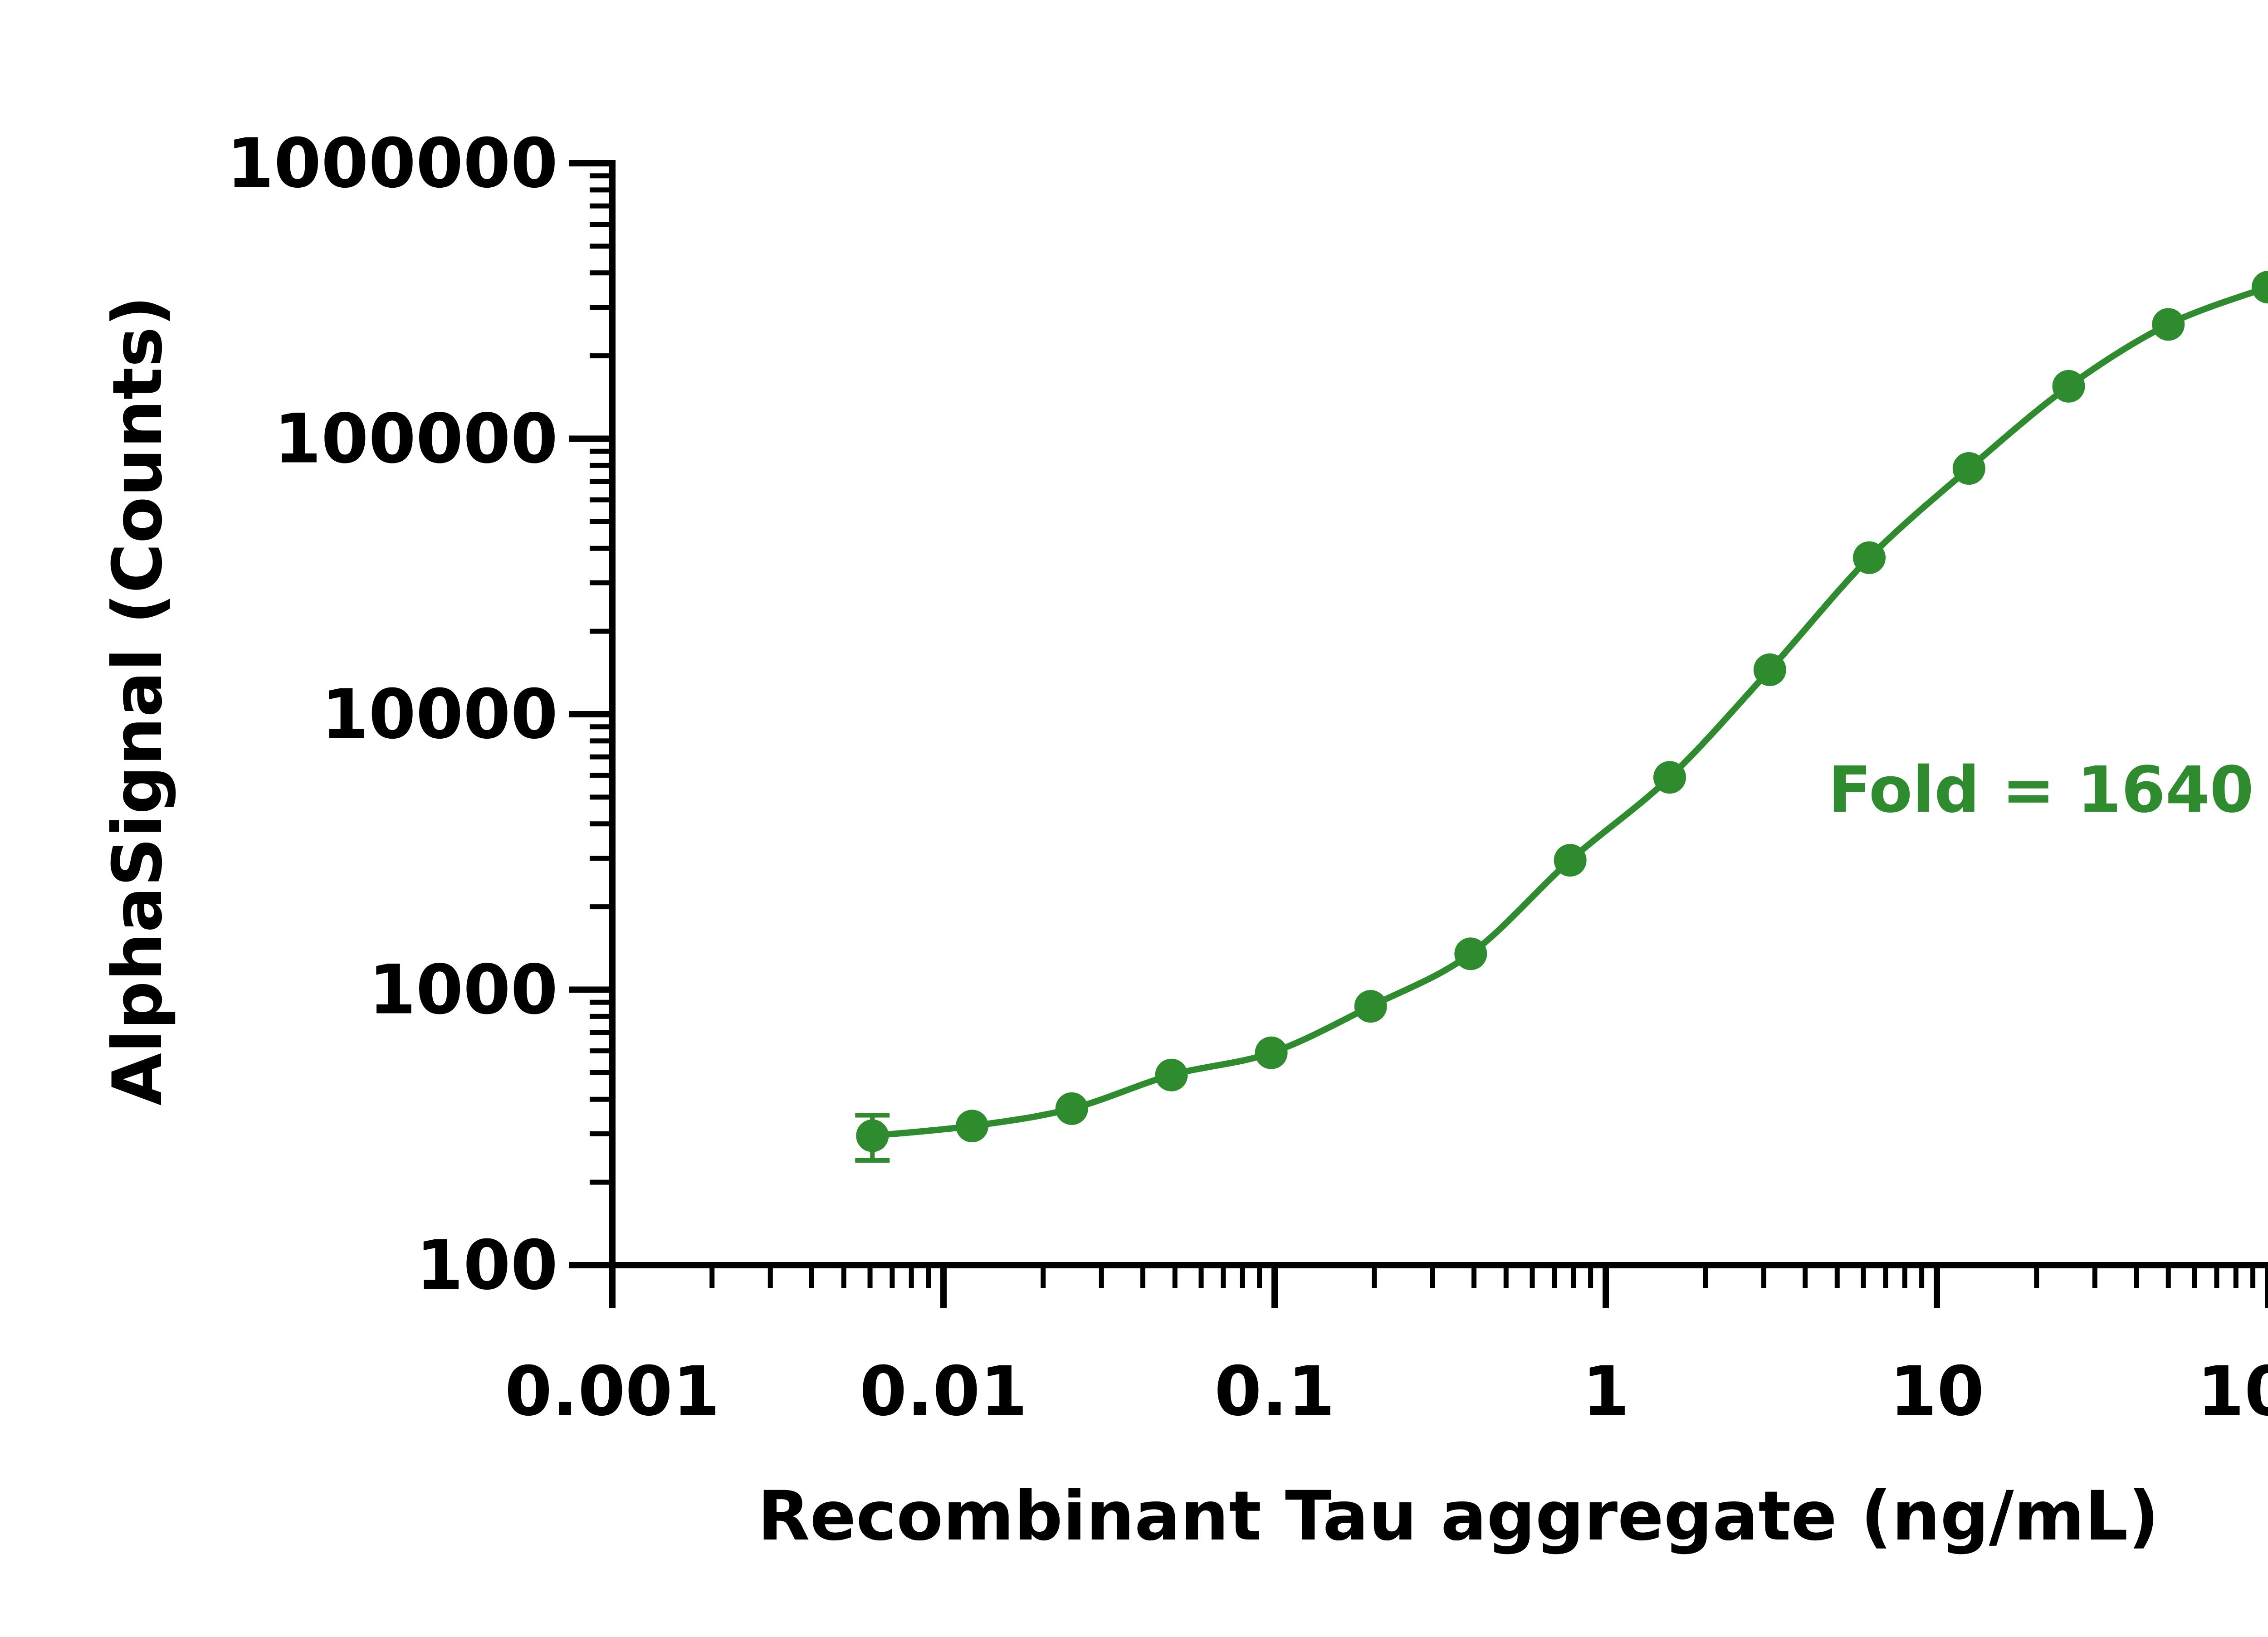  I want to click on y-tick-label: 100000, so click(416, 439).